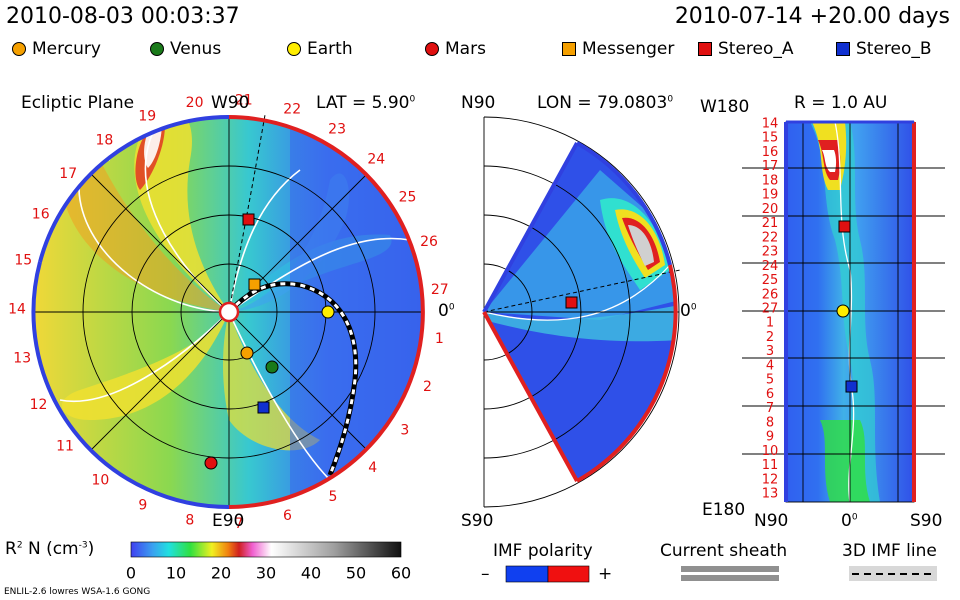 The image size is (960, 600). Describe the element at coordinates (770, 437) in the screenshot. I see `radius-y-tick: 9` at that location.